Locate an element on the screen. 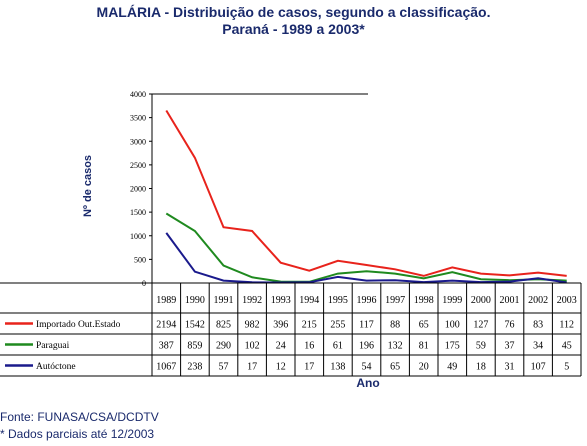 This screenshot has width=587, height=446. data-value: 215 is located at coordinates (309, 325).